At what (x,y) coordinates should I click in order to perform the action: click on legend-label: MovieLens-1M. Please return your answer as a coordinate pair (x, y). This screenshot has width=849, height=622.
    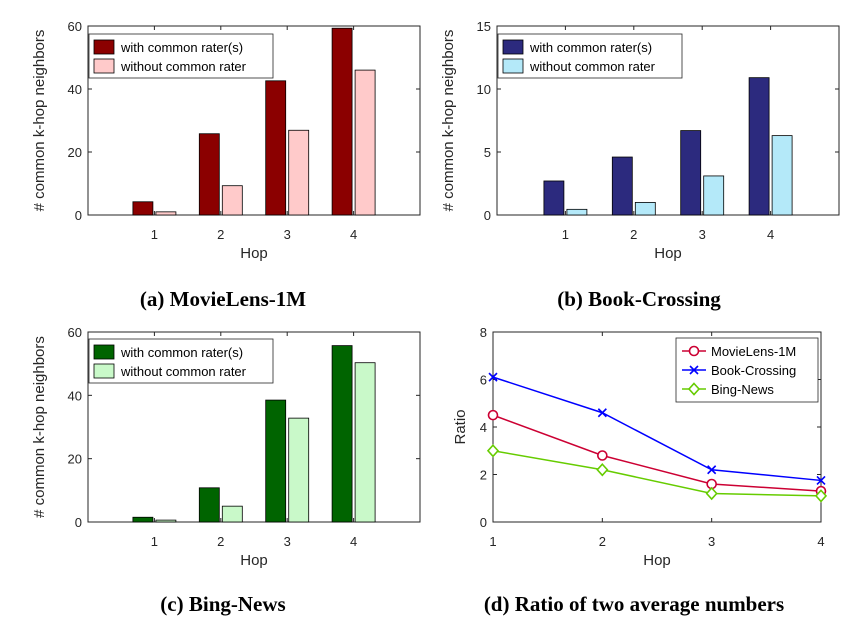
    Looking at the image, I should click on (753, 351).